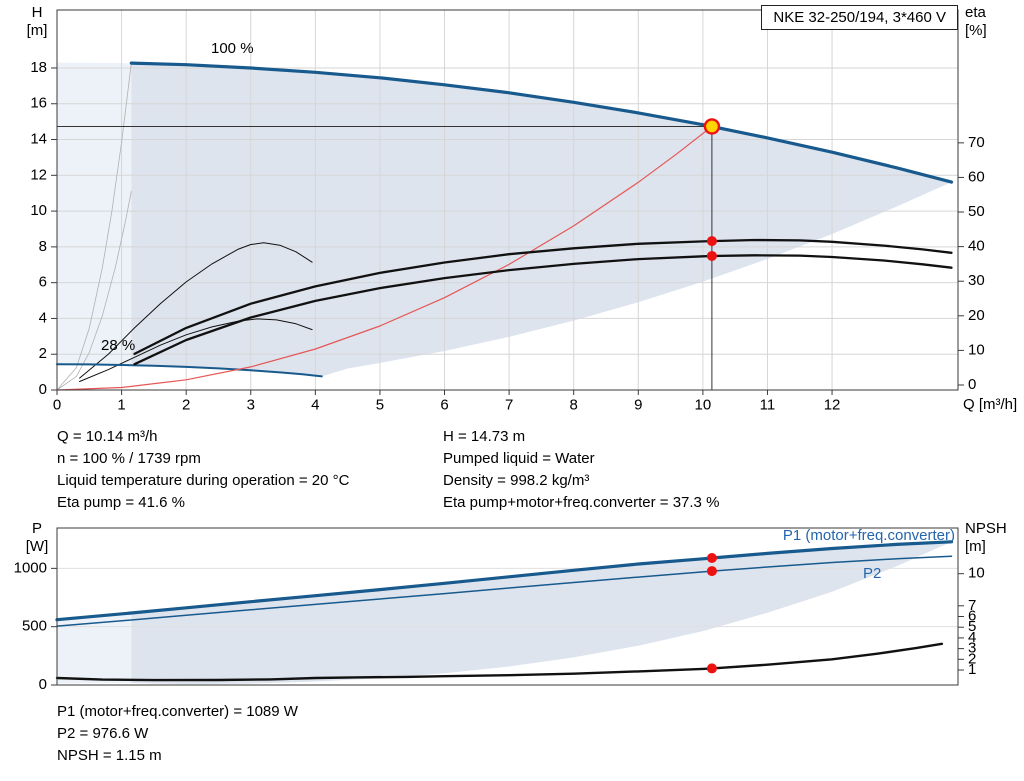 This screenshot has height=781, width=1024. I want to click on npsh-axis-title-unit: [m], so click(975, 546).